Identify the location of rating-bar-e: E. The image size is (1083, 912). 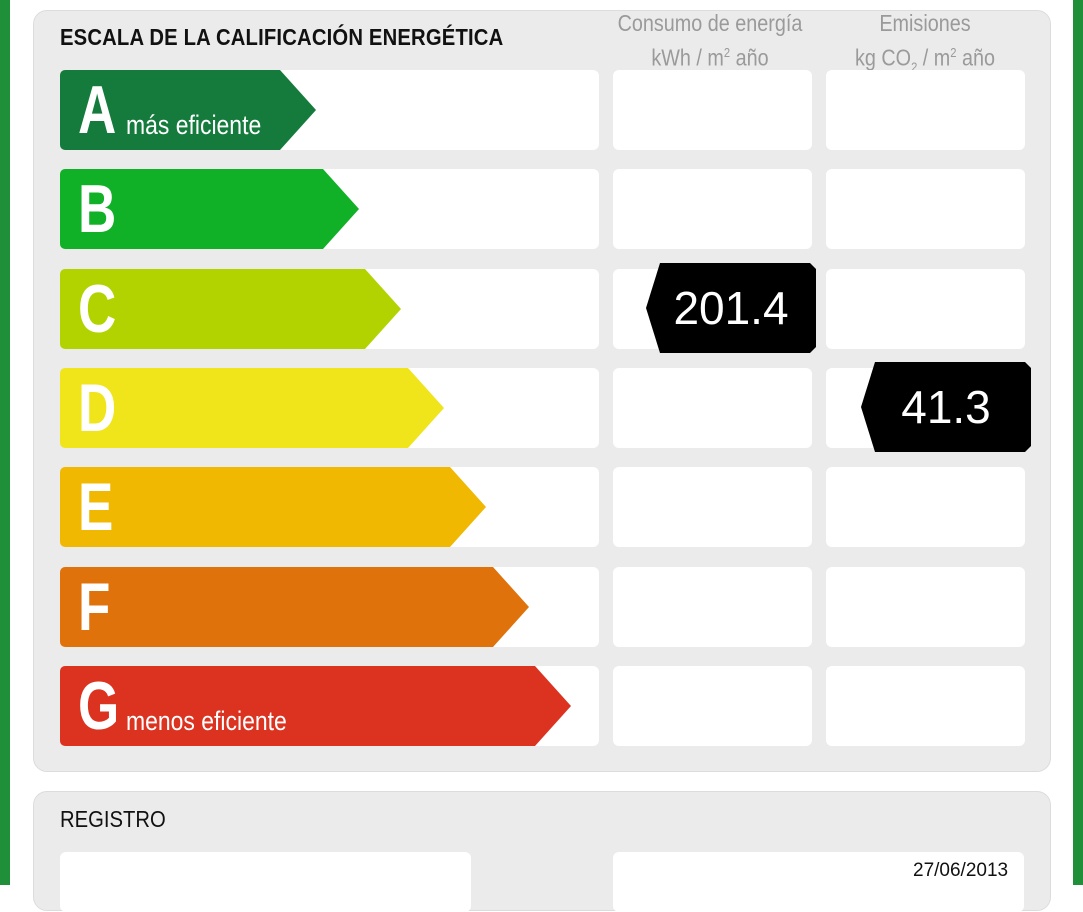
(273, 507).